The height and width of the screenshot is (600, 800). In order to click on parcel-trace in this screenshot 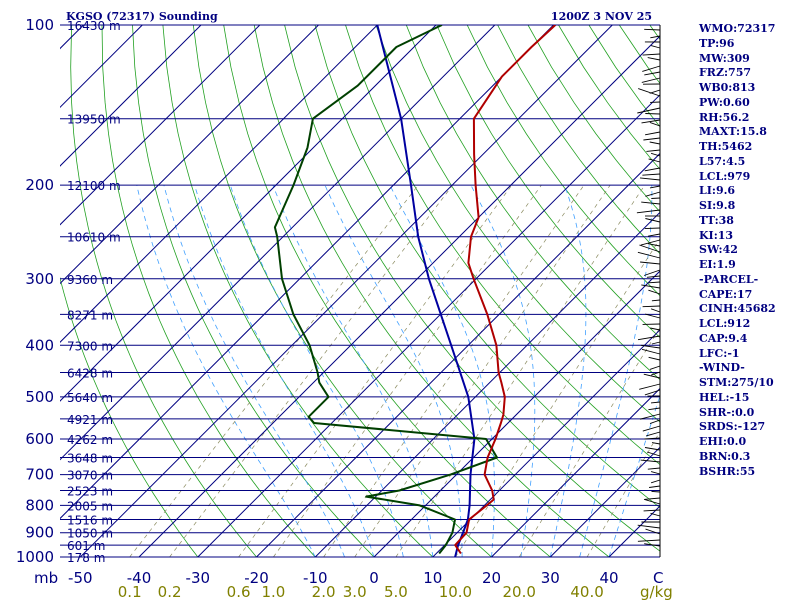, I will do `click(426, 291)`.